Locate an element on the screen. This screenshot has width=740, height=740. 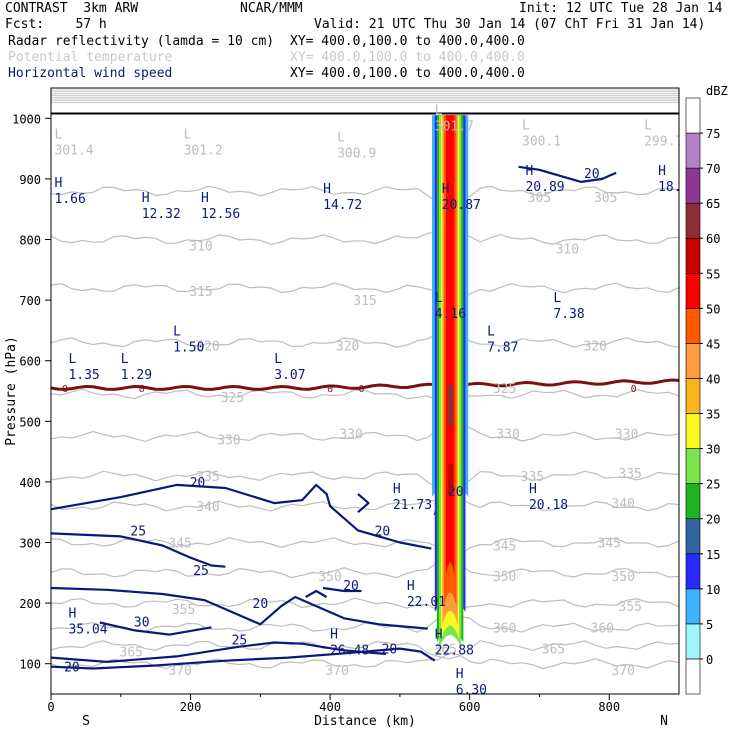
y-tick-label: 400 is located at coordinates (30, 483).